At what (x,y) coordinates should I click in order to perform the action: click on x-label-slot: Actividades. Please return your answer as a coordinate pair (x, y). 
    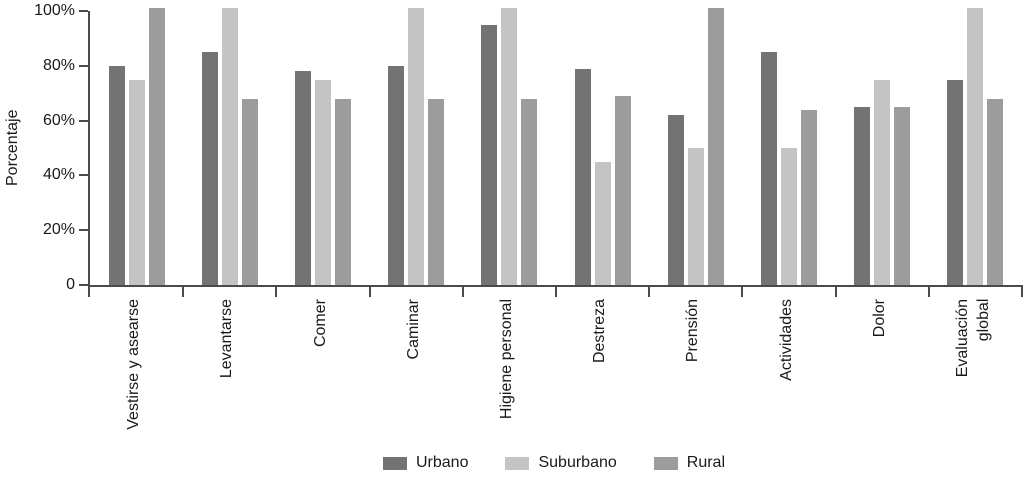
    Looking at the image, I should click on (786, 374).